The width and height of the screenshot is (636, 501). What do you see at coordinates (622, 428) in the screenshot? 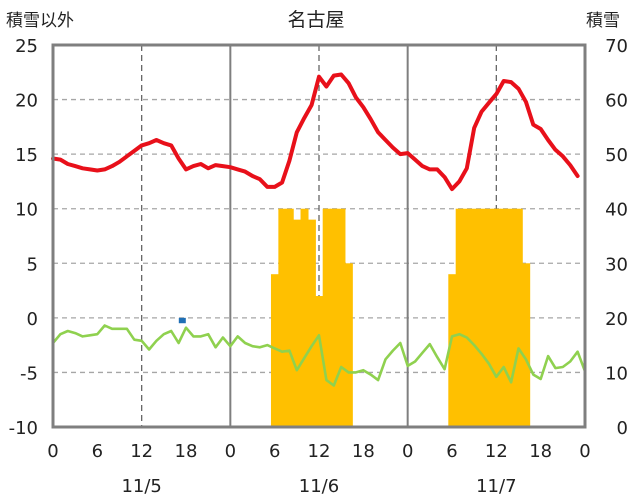
I see `right-tick-label: 0` at bounding box center [622, 428].